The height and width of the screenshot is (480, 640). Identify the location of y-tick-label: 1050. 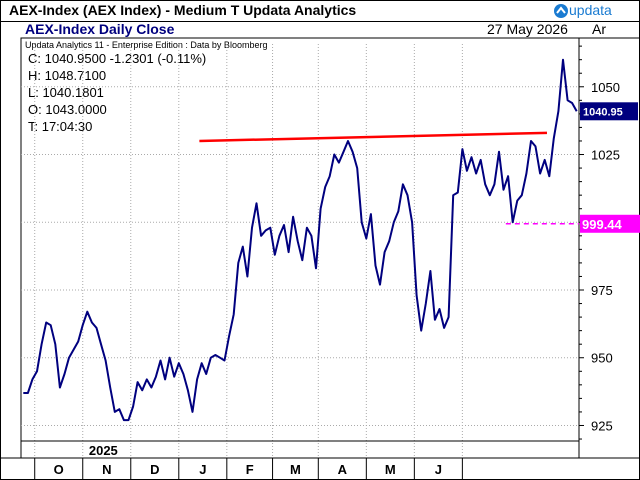
(605, 87).